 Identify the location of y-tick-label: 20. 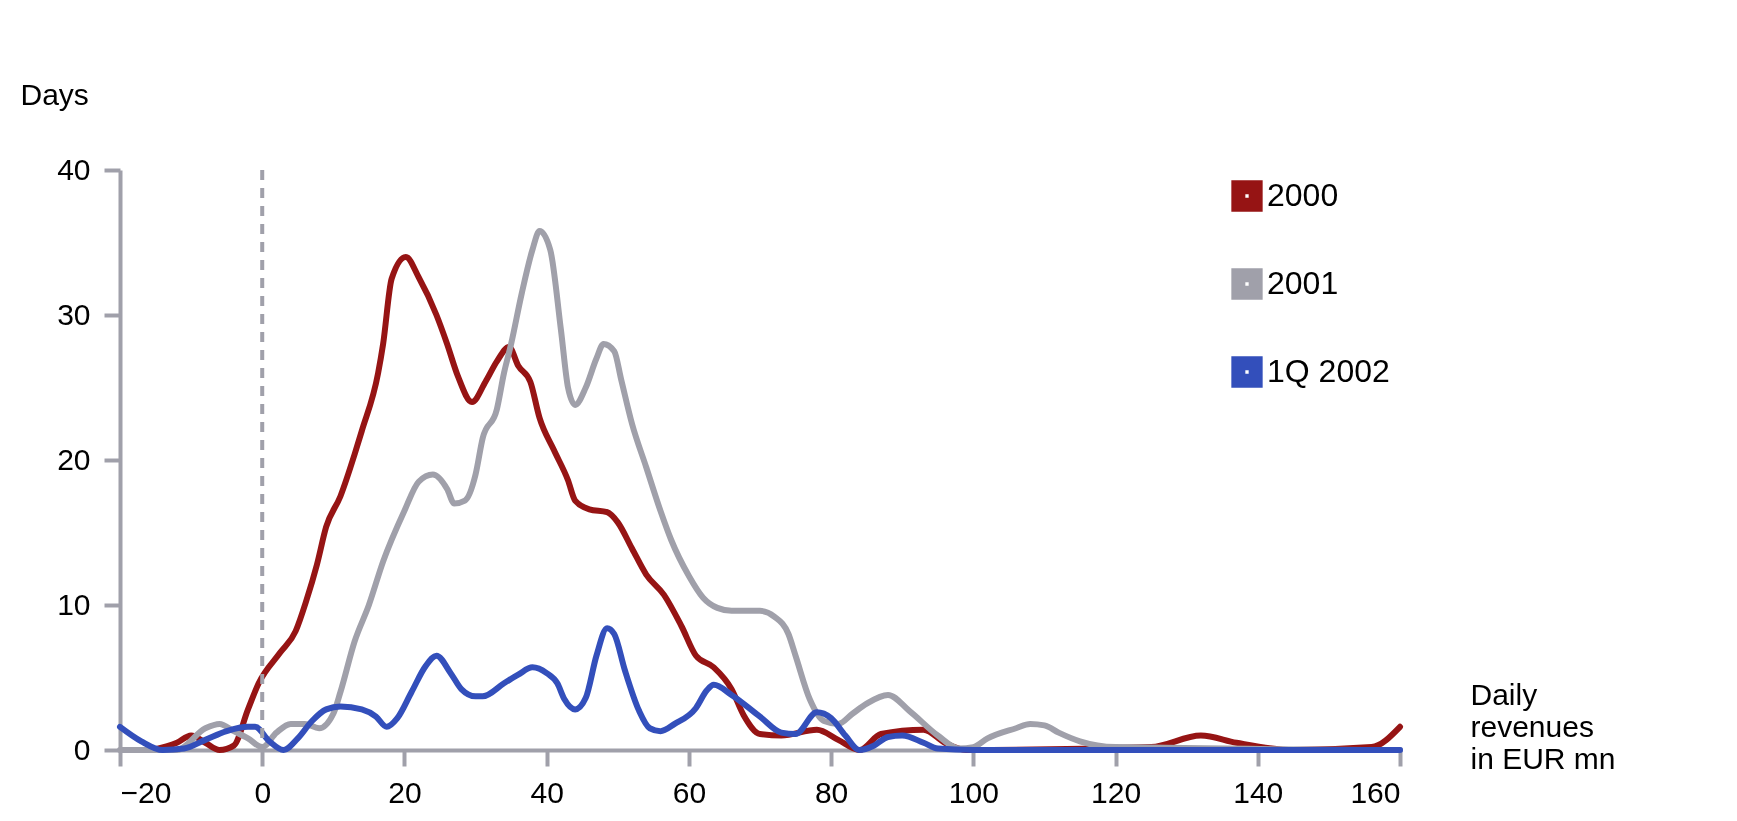
(74, 459).